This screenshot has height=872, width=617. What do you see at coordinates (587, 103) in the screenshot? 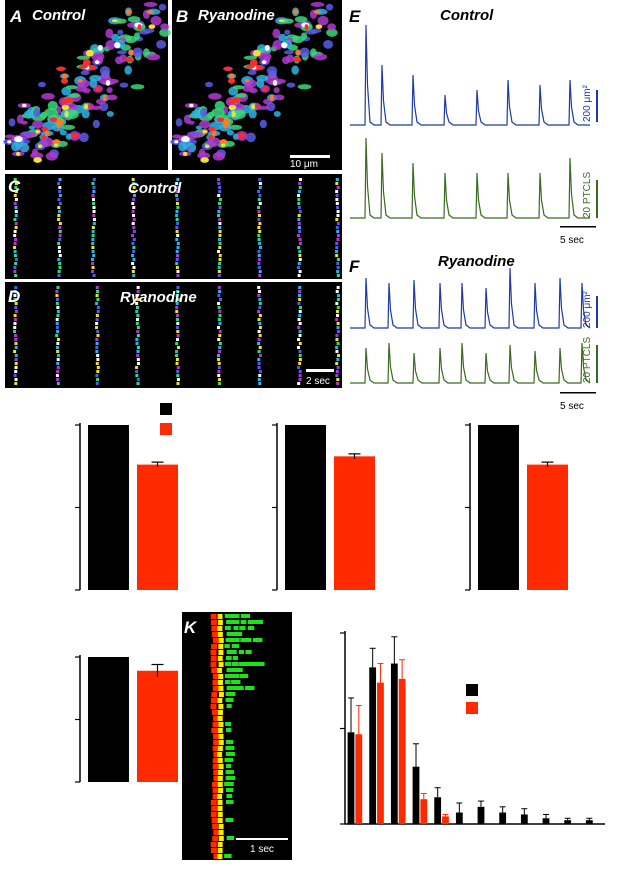
I see `scale-label-area-e: 200 μm²` at bounding box center [587, 103].